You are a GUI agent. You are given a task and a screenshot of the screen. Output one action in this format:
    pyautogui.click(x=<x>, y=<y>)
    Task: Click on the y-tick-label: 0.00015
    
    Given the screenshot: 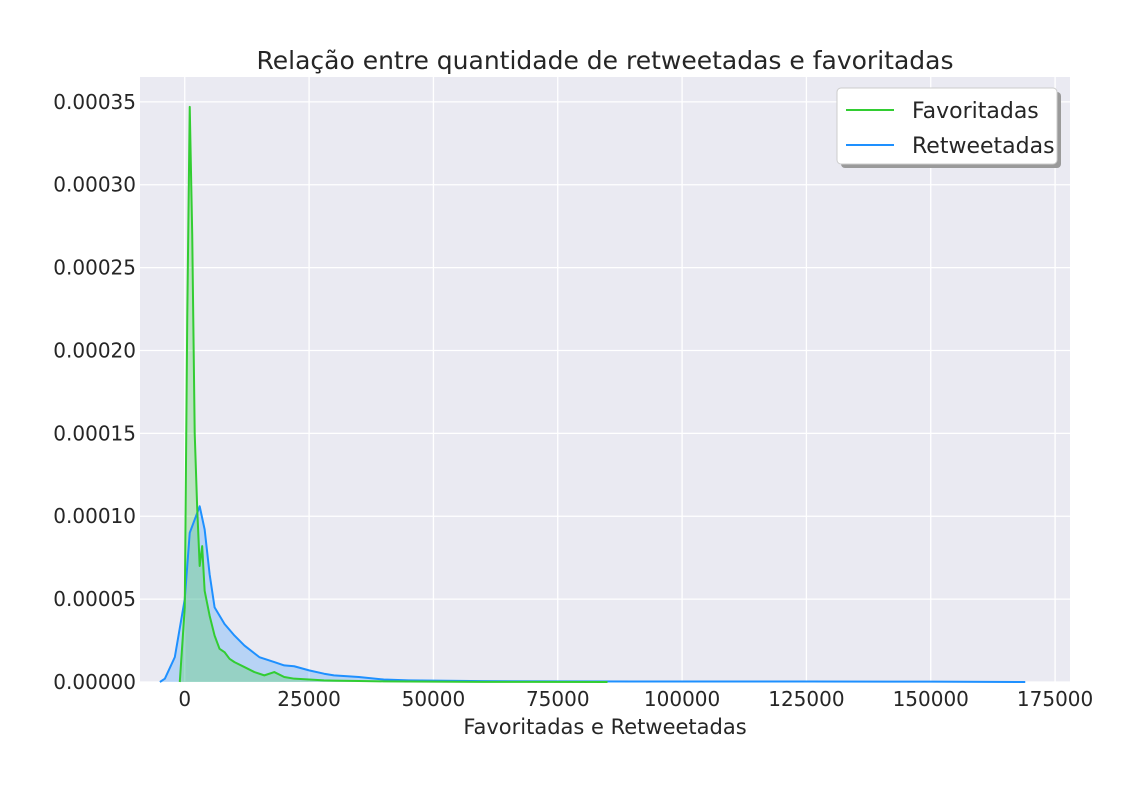 What is the action you would take?
    pyautogui.click(x=94, y=433)
    